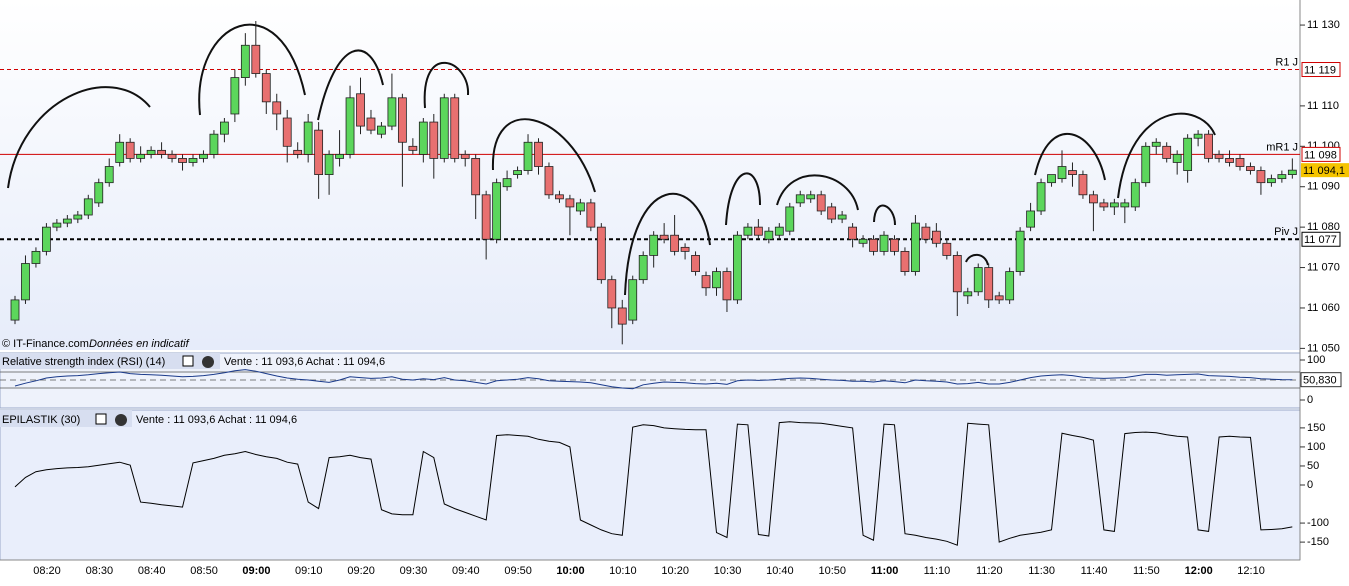 Image resolution: width=1349 pixels, height=586 pixels. Describe the element at coordinates (1323, 267) in the screenshot. I see `y-tick-label: 11 070` at that location.